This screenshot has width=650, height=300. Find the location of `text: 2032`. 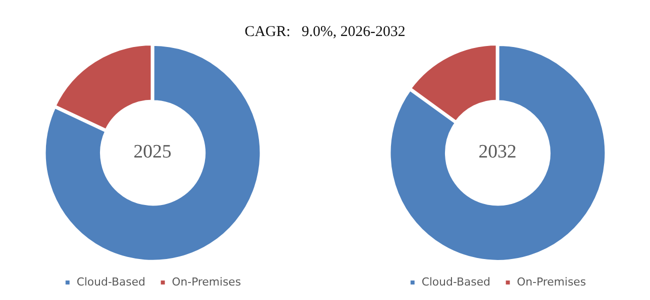

text: 2032 is located at coordinates (497, 151).